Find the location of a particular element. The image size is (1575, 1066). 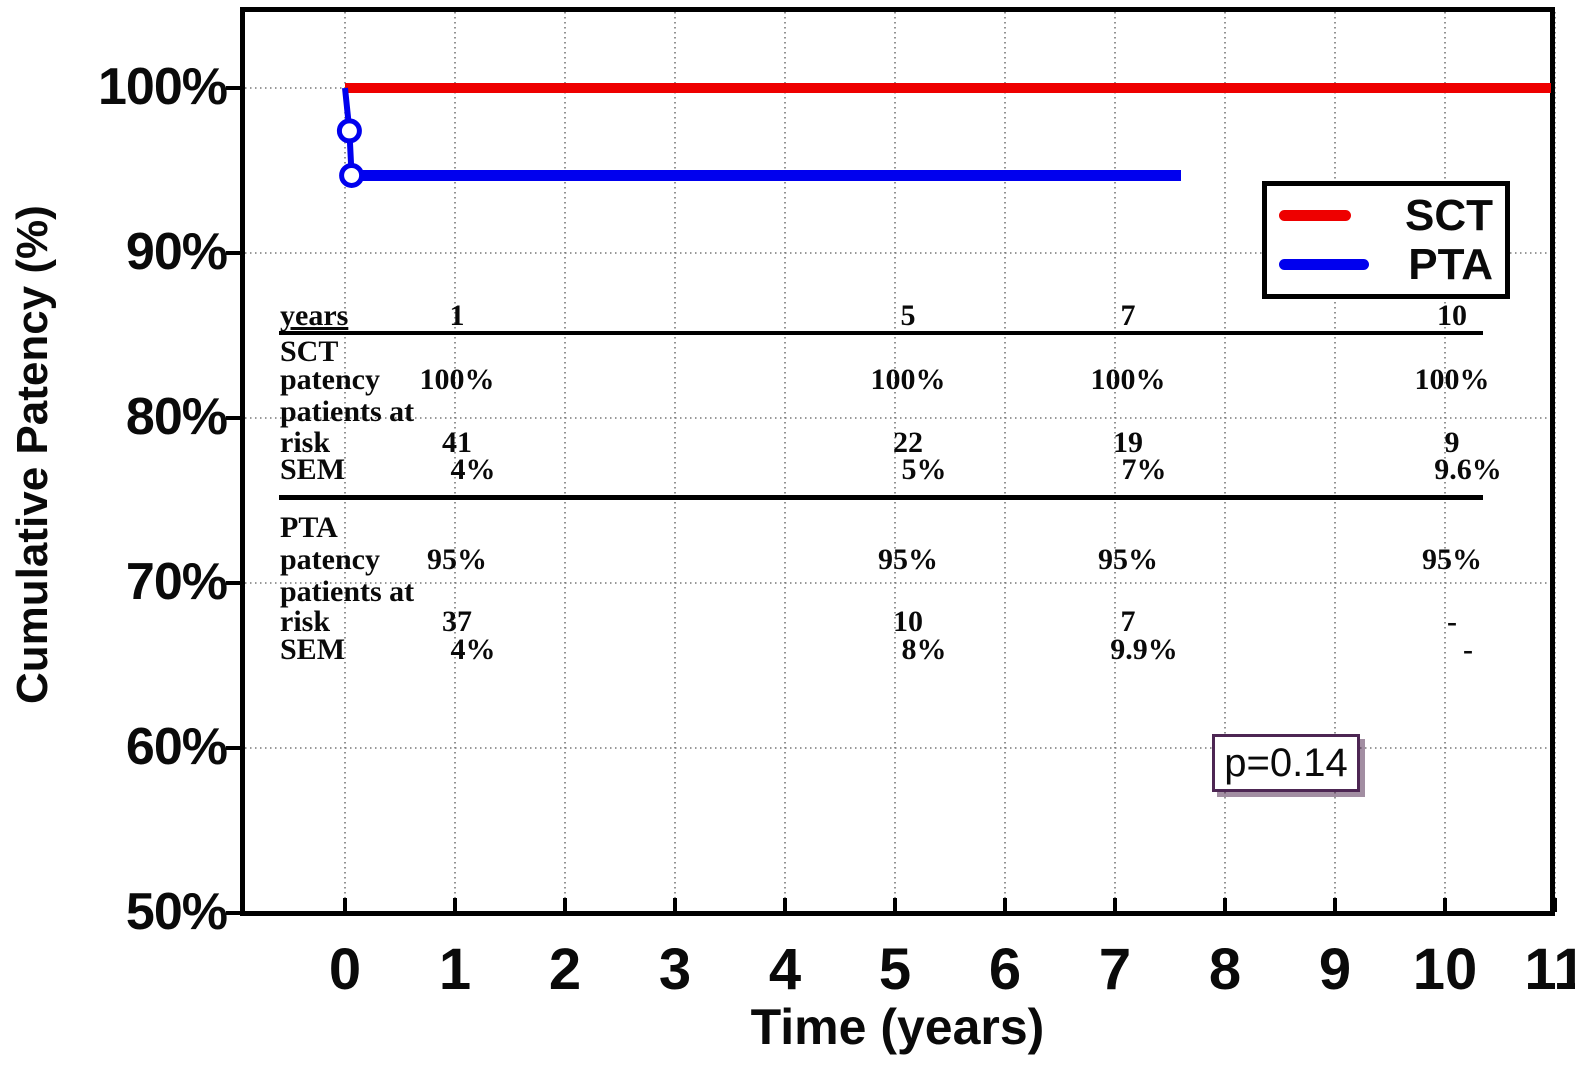

sct-sem-label: SEM is located at coordinates (313, 469).